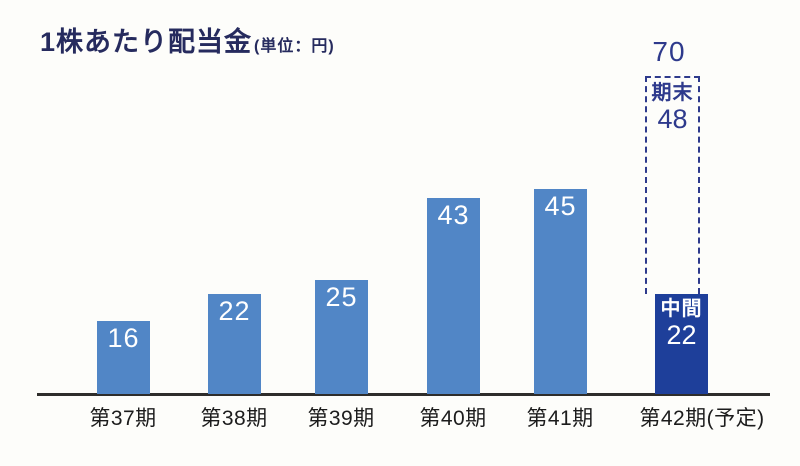 The width and height of the screenshot is (800, 466). What do you see at coordinates (294, 46) in the screenshot?
I see `chart-unit-label: (単位：円)` at bounding box center [294, 46].